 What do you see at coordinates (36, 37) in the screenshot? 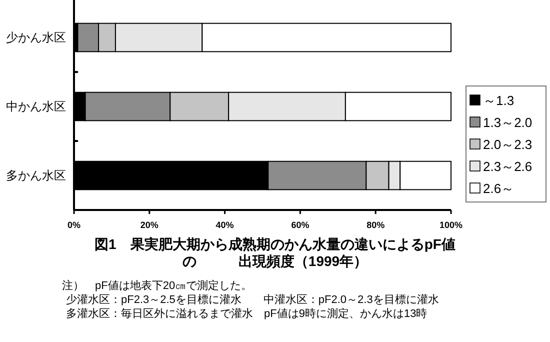
I see `y-tick-label: 少かん水区` at bounding box center [36, 37].